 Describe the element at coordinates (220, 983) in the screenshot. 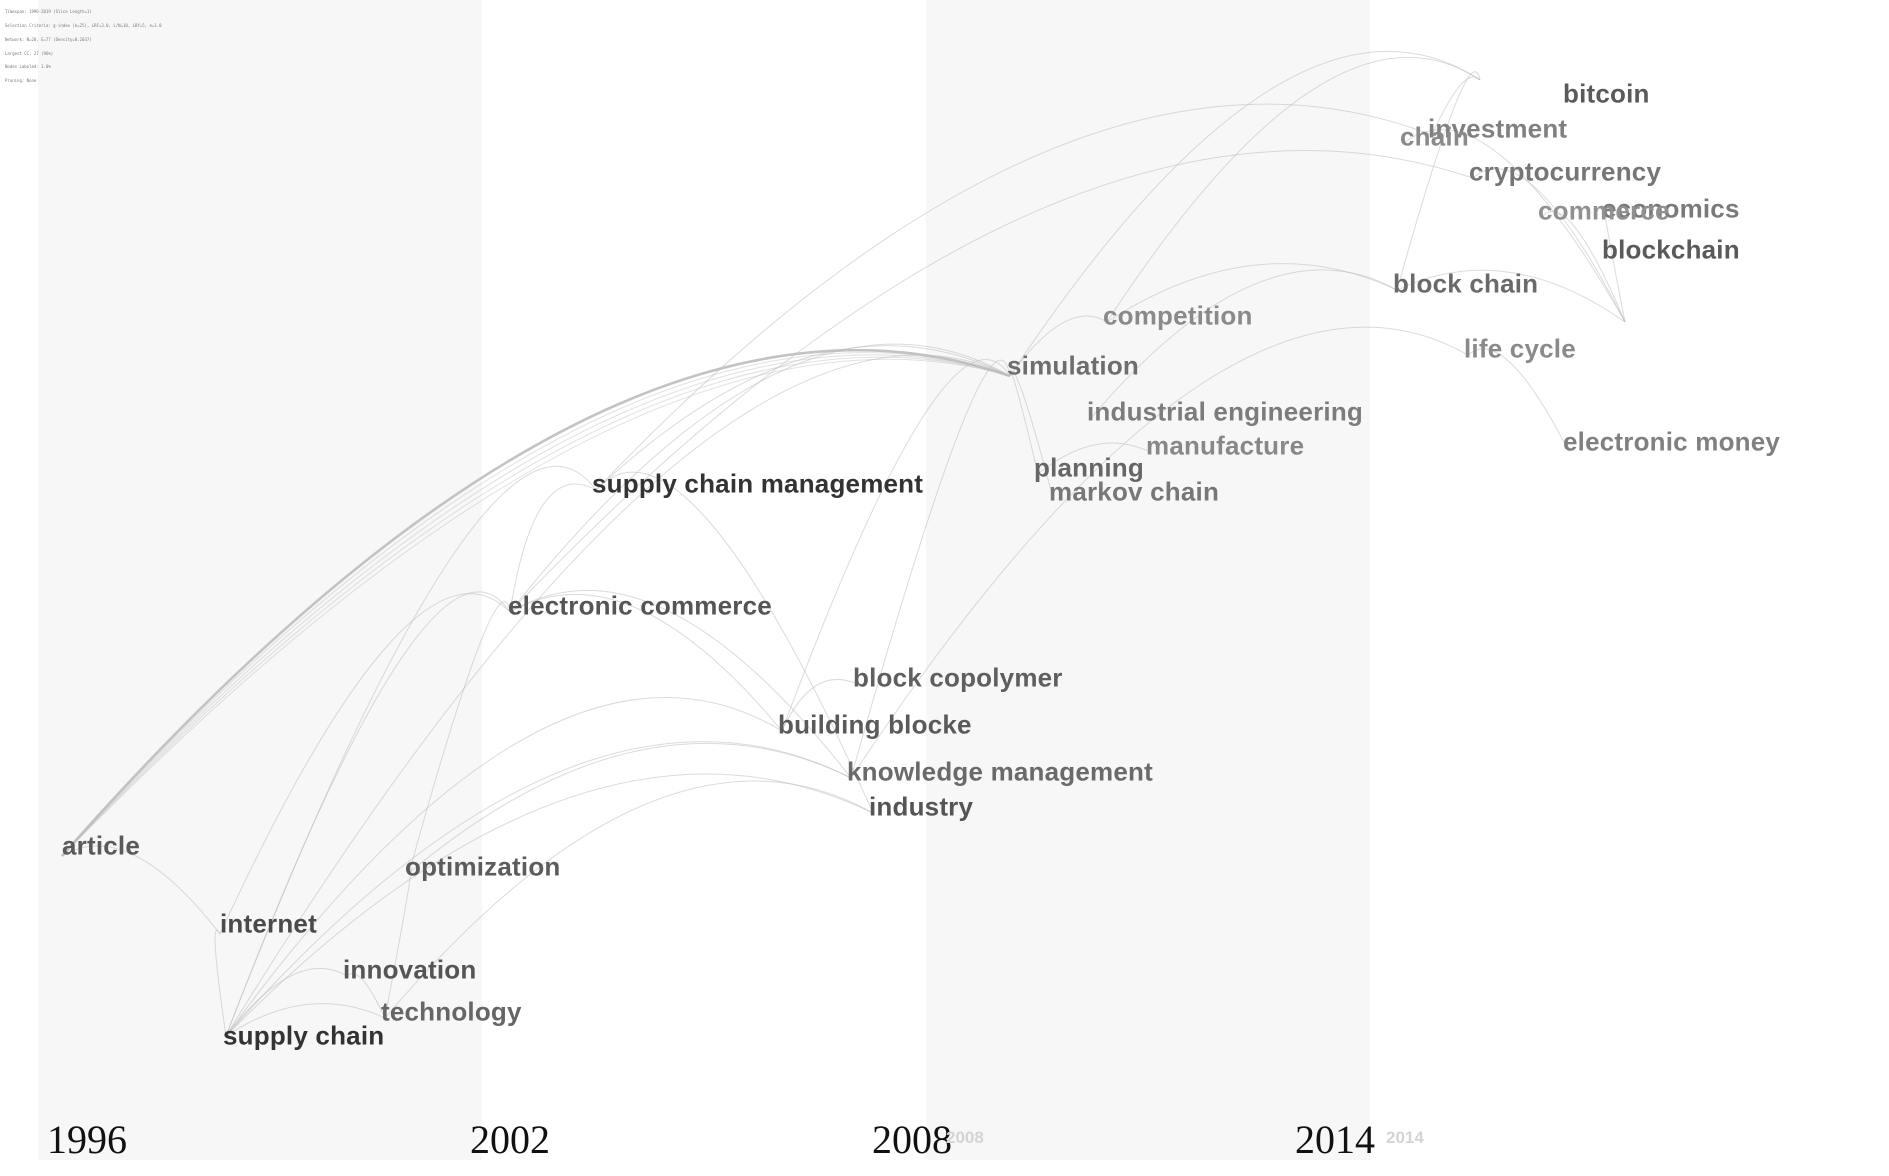

I see `edge-internet-supply-chain` at that location.